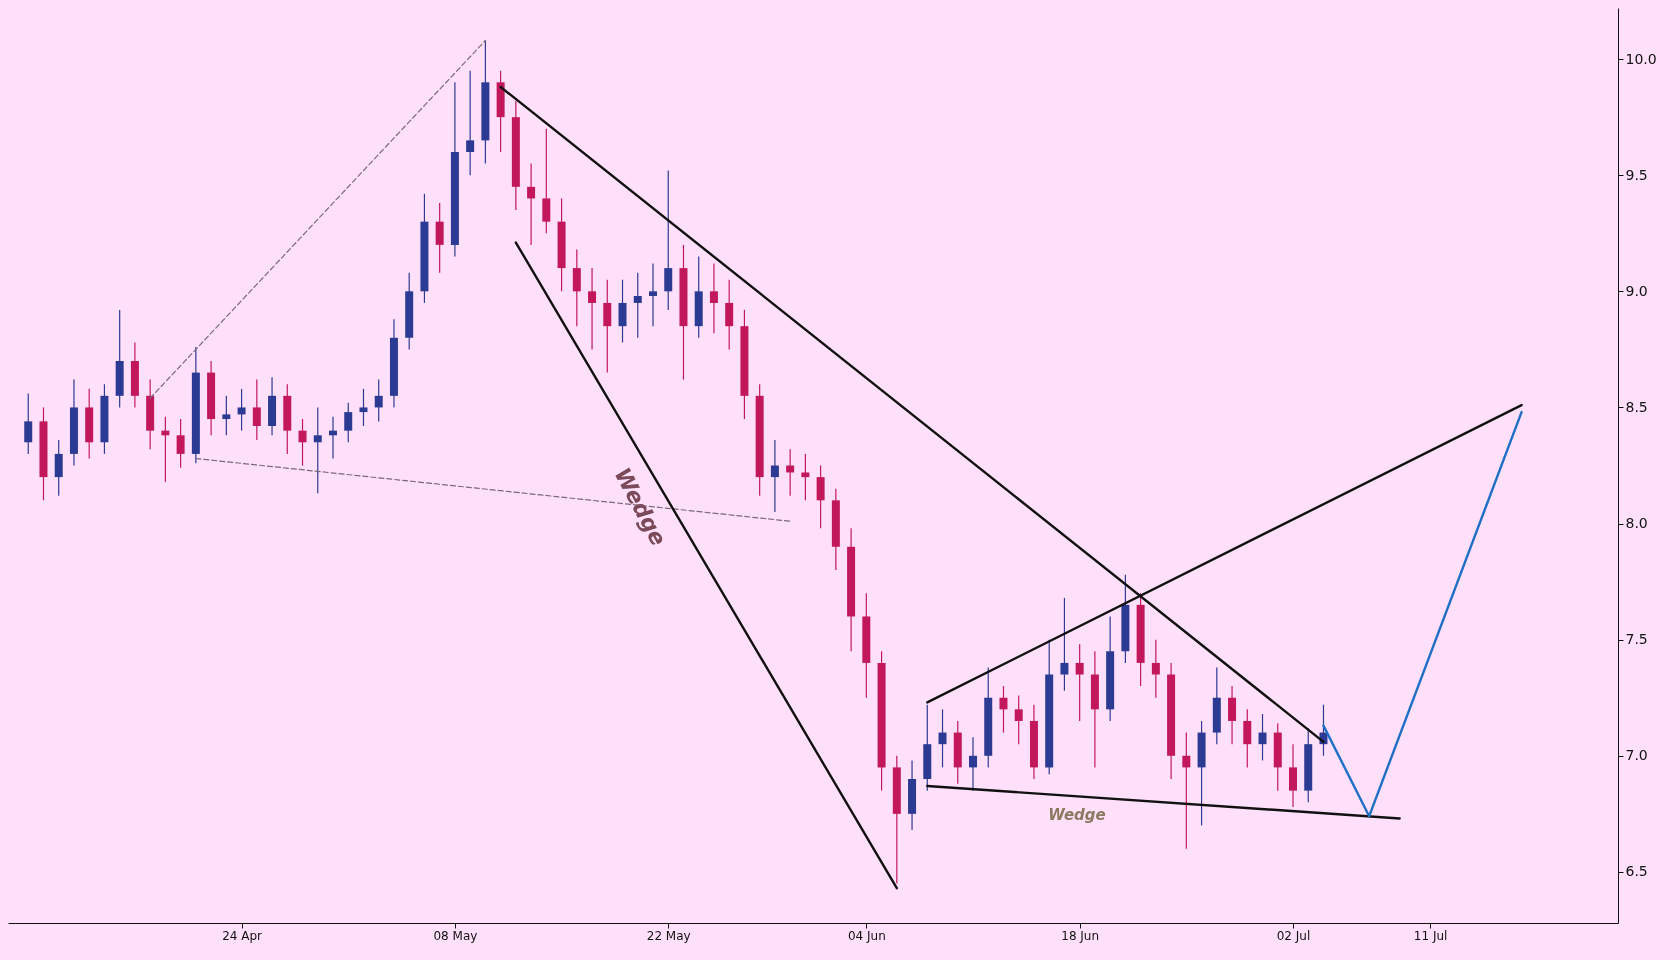 The width and height of the screenshot is (1680, 960). I want to click on y-tick-label: 7.0, so click(1636, 755).